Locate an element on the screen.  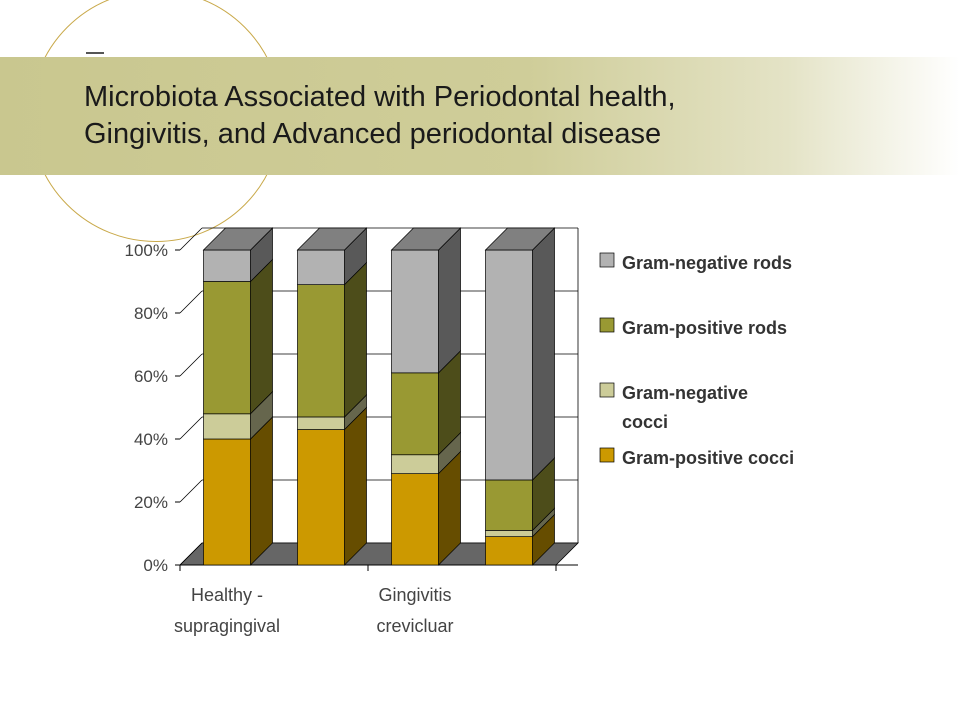
y-tick-label: 60% is located at coordinates (151, 376).